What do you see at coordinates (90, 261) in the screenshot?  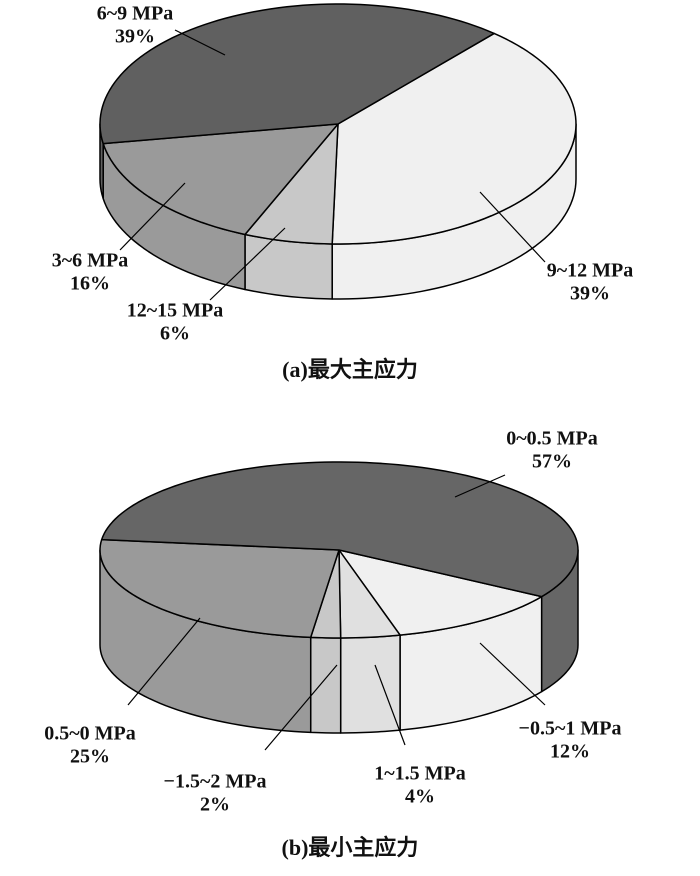 I see `slice-label: 3~6 MPa` at bounding box center [90, 261].